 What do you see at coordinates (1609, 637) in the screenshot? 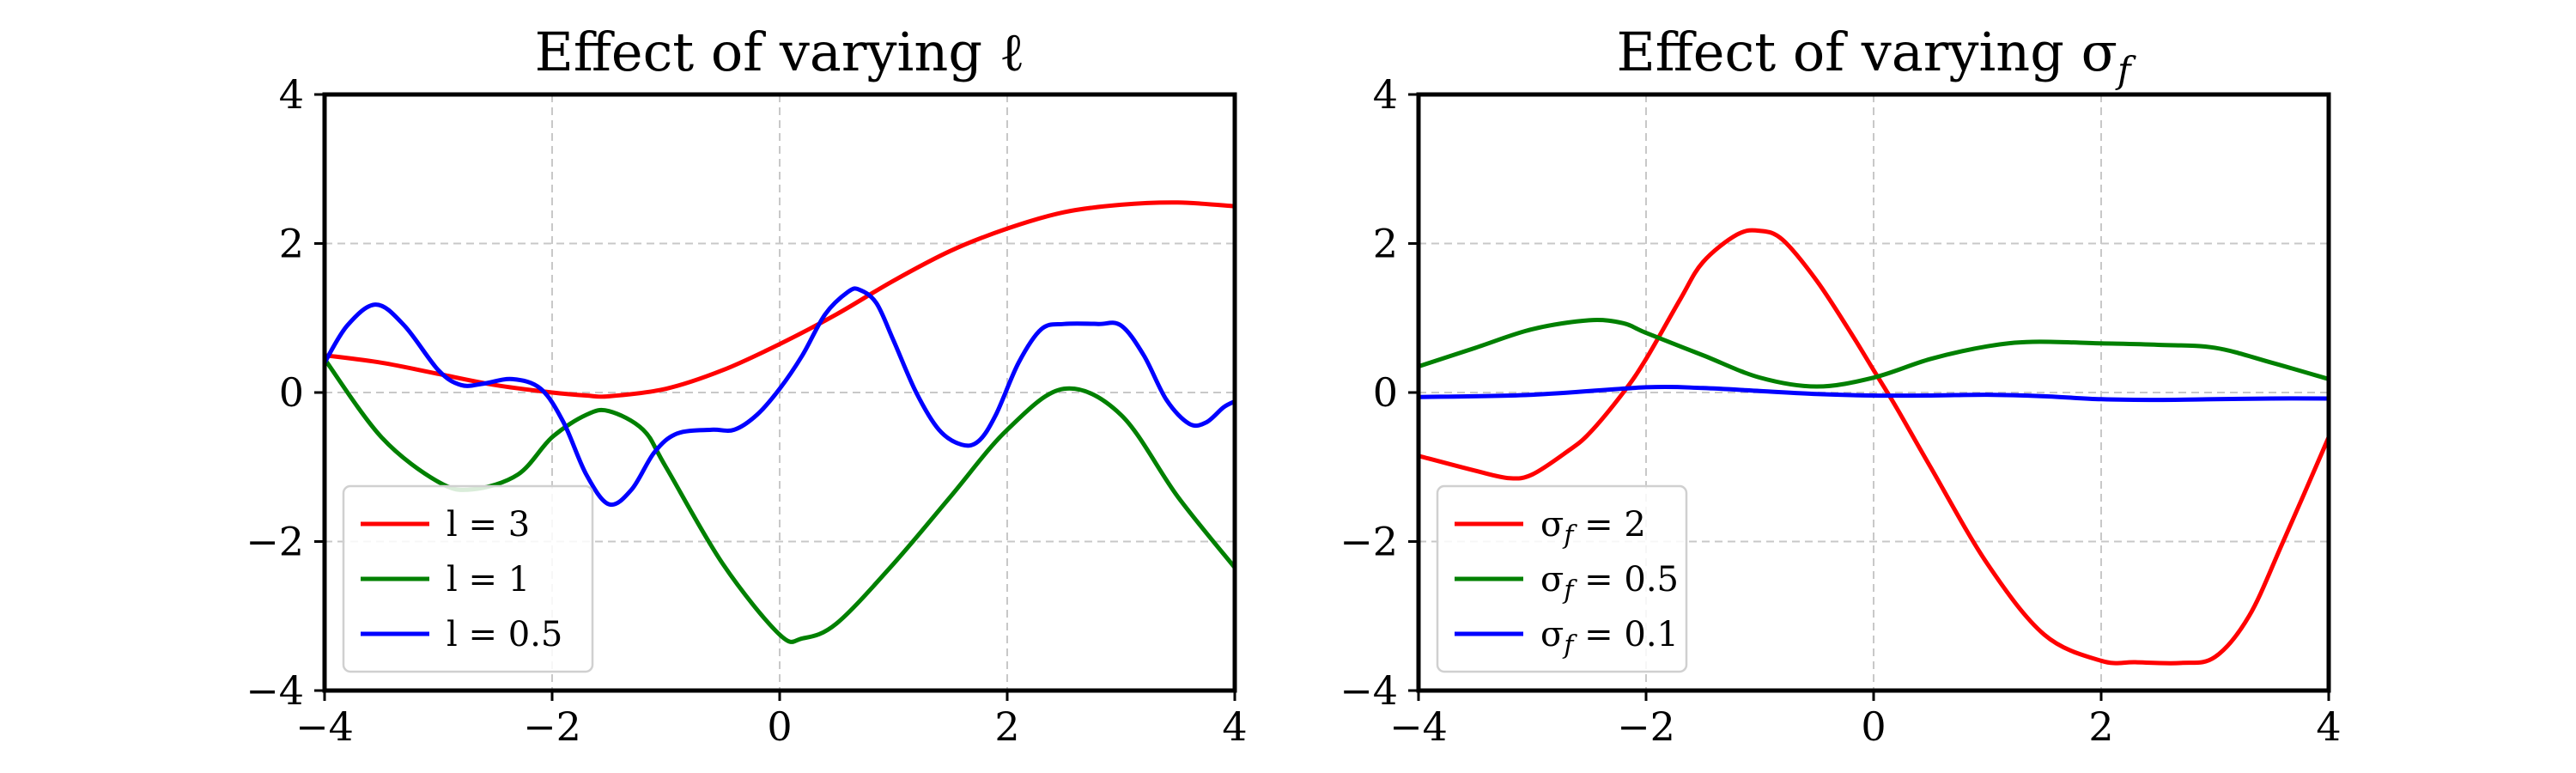
I see `legend-label-2: σf = 0.1` at bounding box center [1609, 637].